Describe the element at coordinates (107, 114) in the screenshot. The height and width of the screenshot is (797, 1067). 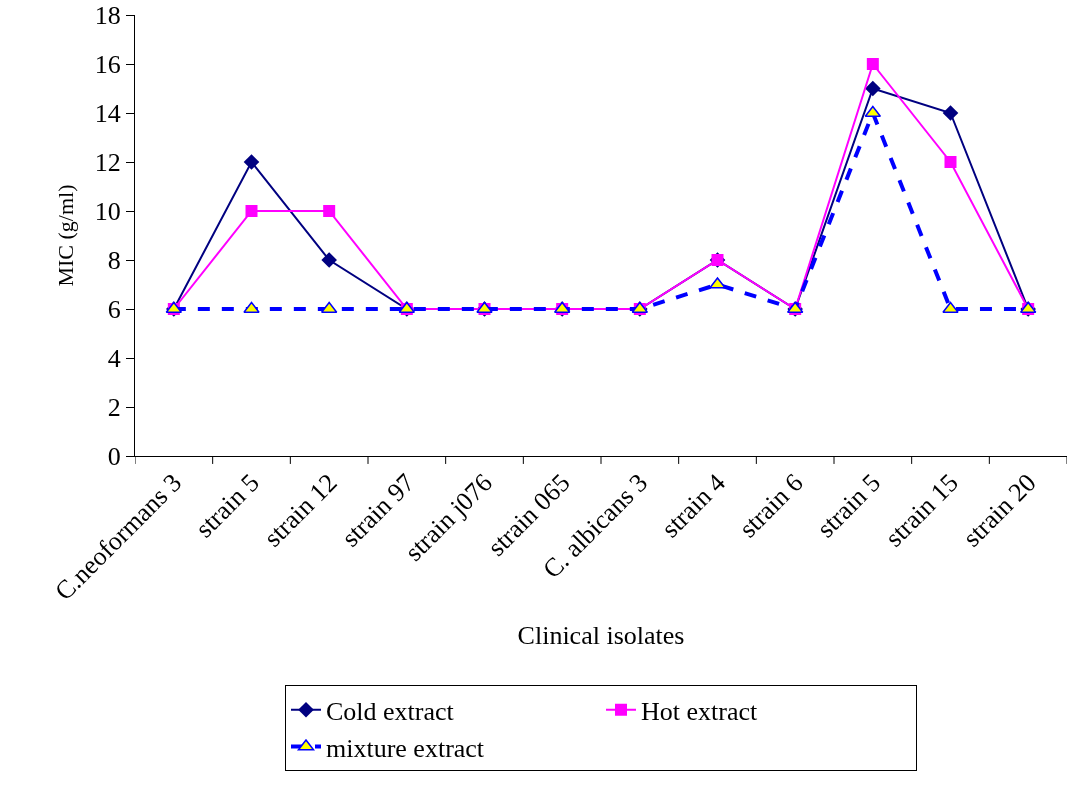
I see `y-tick-label: 14` at that location.